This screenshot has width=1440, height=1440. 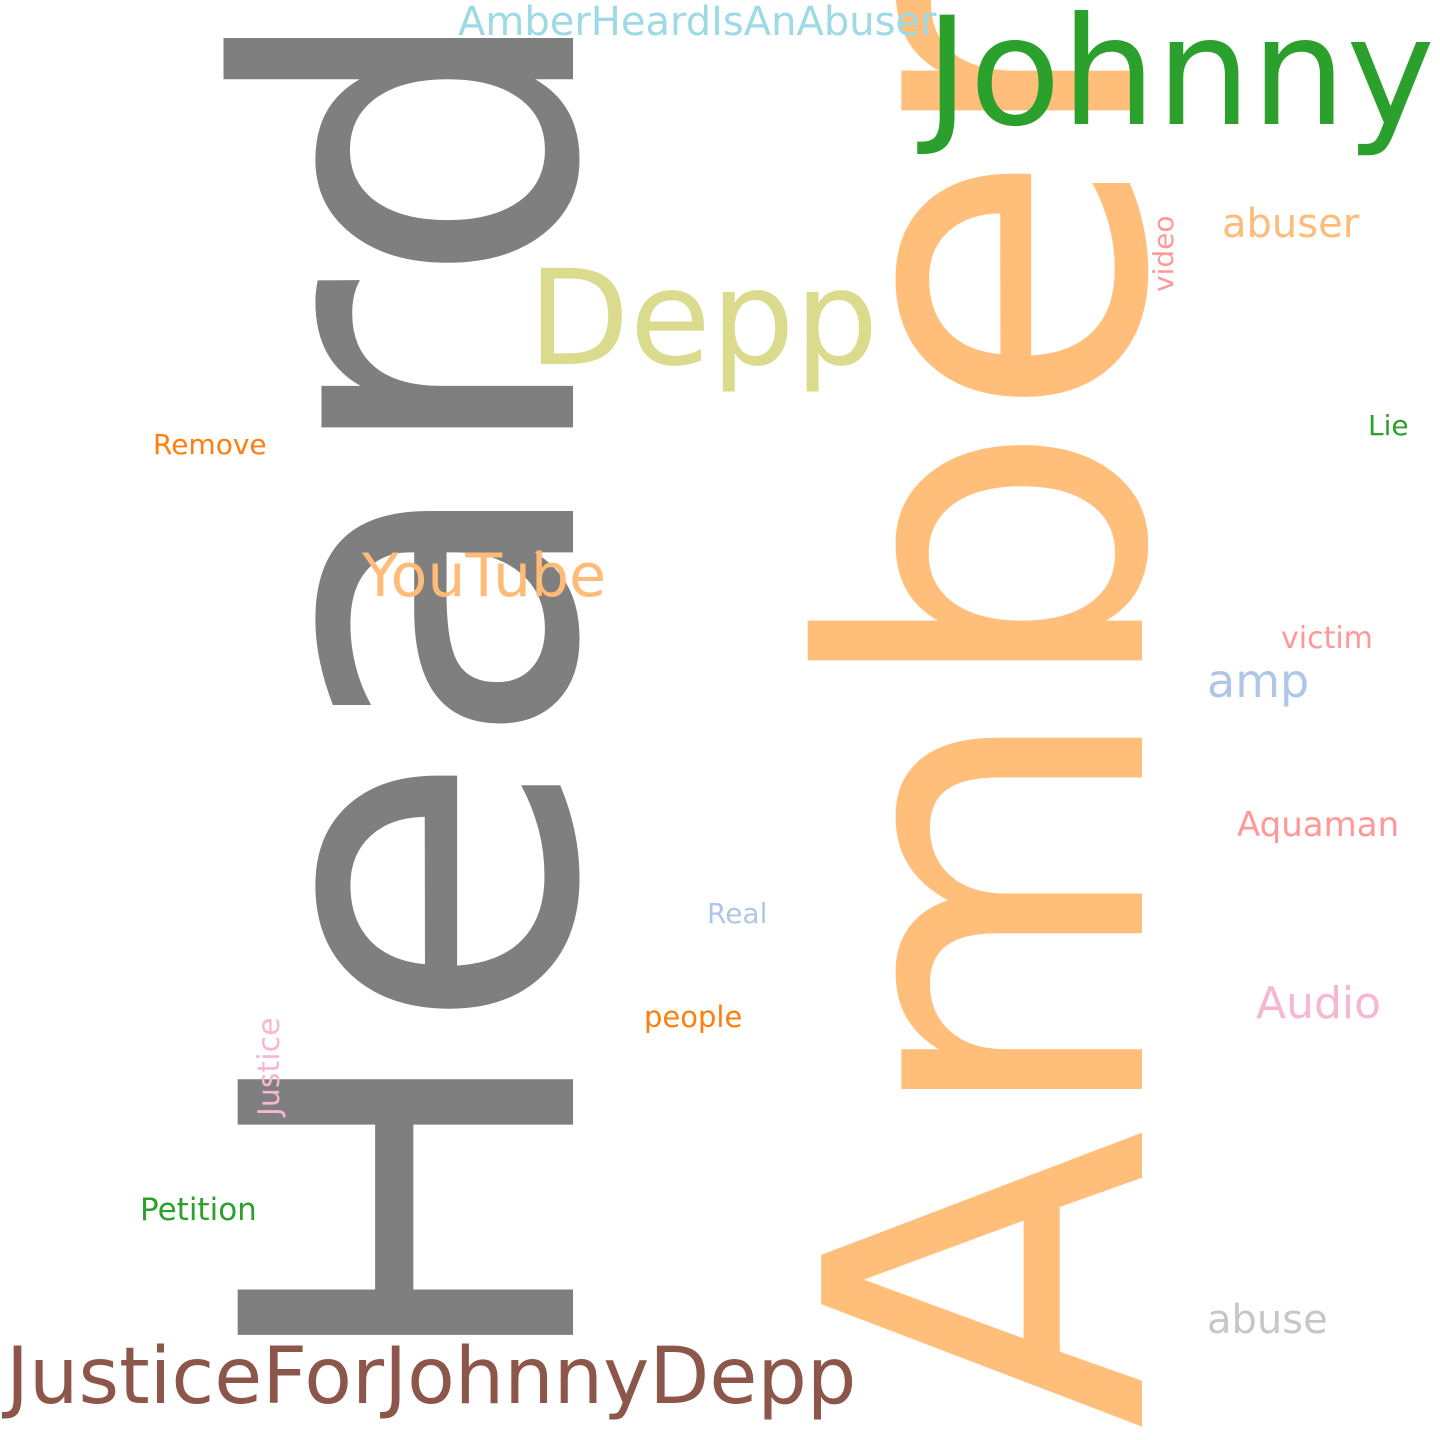 What do you see at coordinates (1180, 80) in the screenshot?
I see `word-johnny: Johnny` at bounding box center [1180, 80].